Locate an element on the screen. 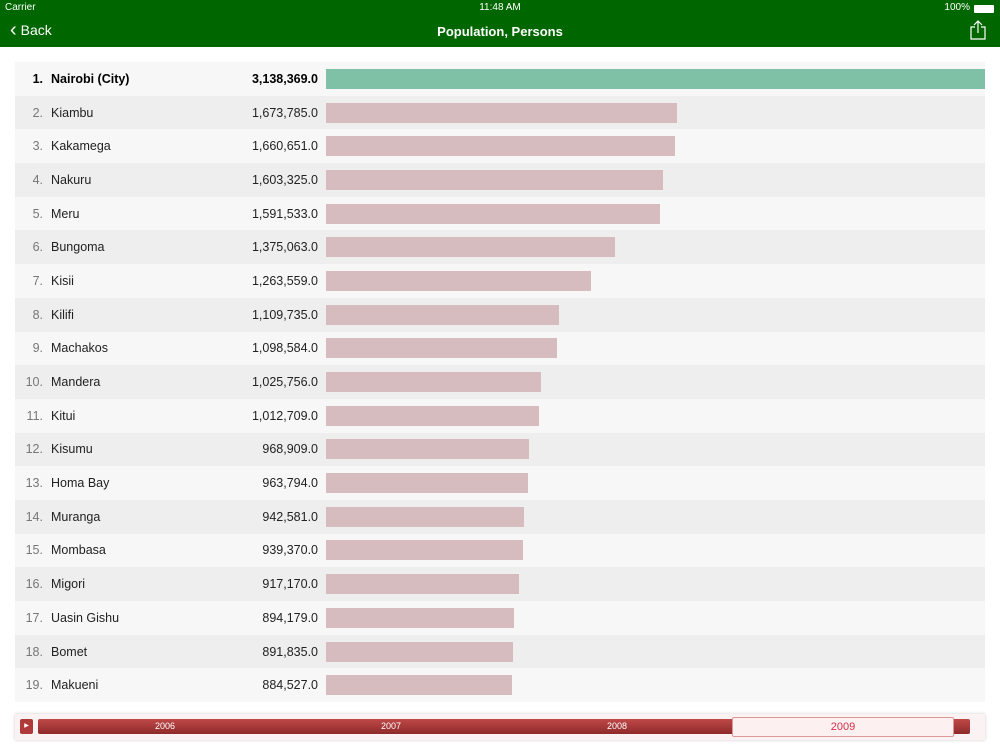  rank: 9. is located at coordinates (37, 348).